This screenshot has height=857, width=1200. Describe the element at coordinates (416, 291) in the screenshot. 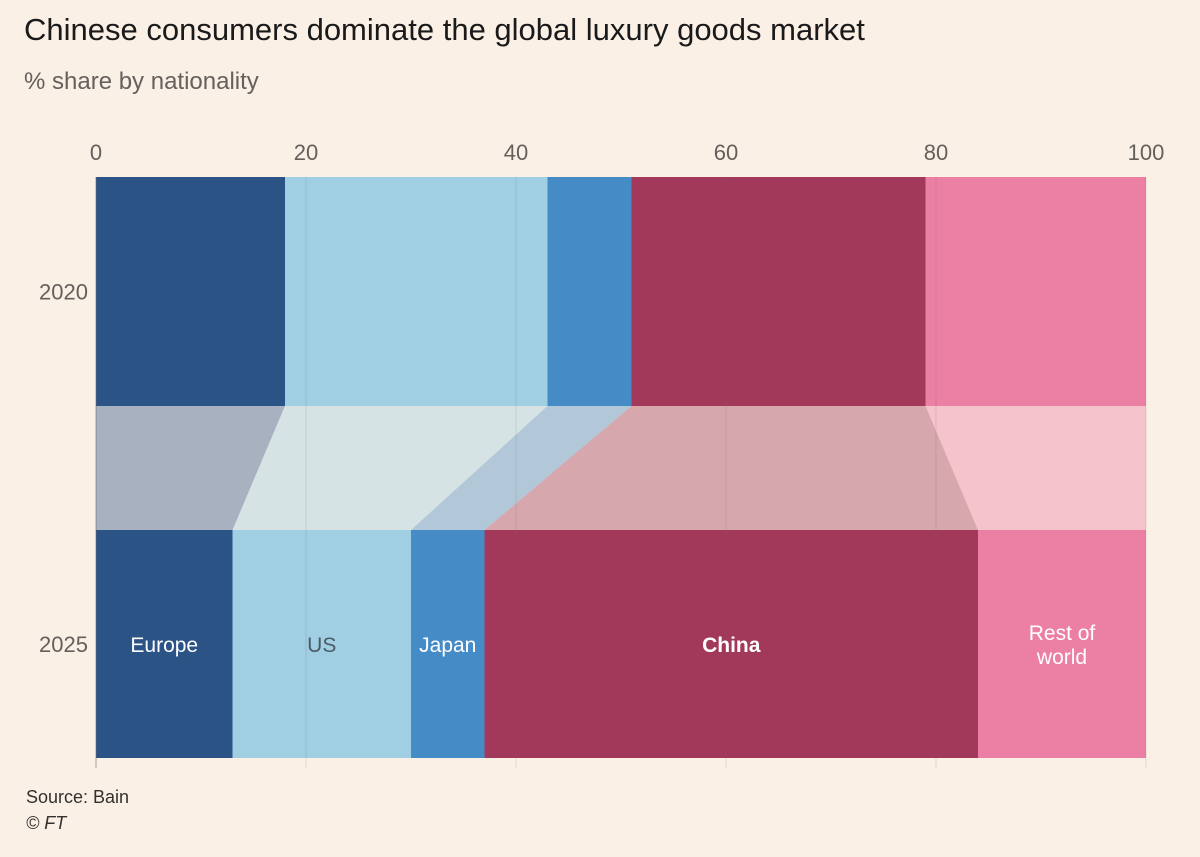

I see `bar-2020-us` at that location.